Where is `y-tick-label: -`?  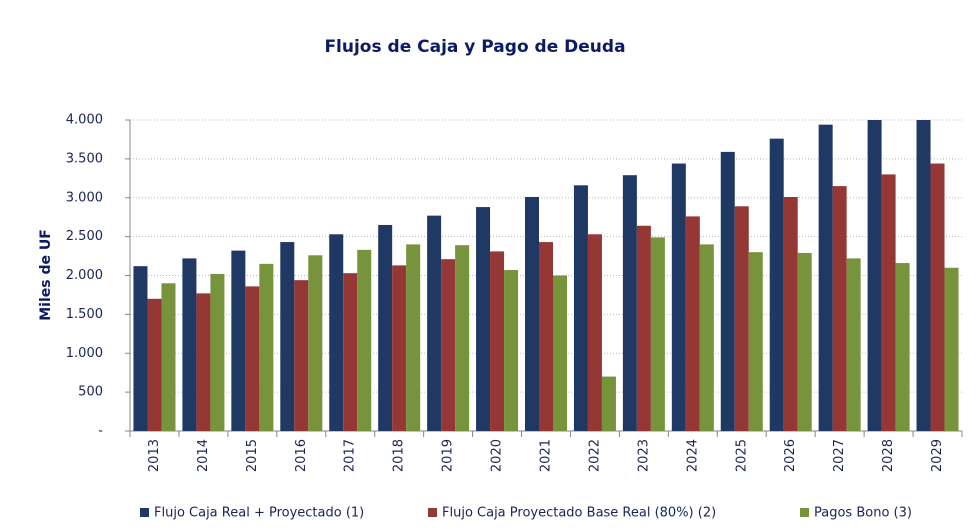 y-tick-label: - is located at coordinates (100, 431).